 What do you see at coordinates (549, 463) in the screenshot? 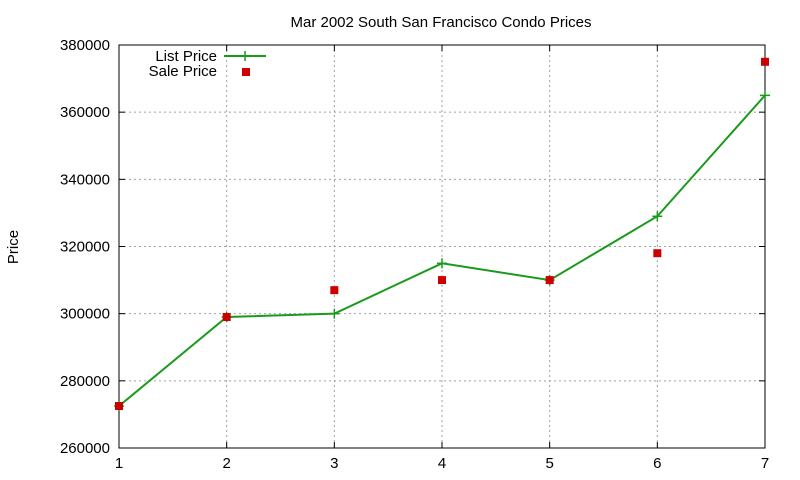
I see `x-tick-label: 5` at bounding box center [549, 463].